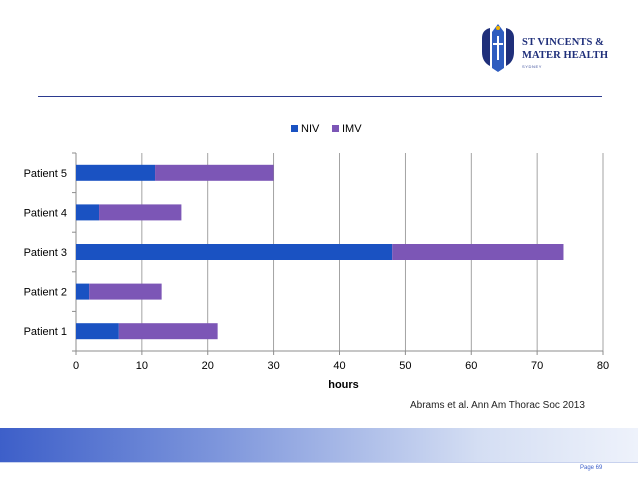 The height and width of the screenshot is (479, 638). Describe the element at coordinates (45, 332) in the screenshot. I see `y-category-label: Patient 1` at that location.